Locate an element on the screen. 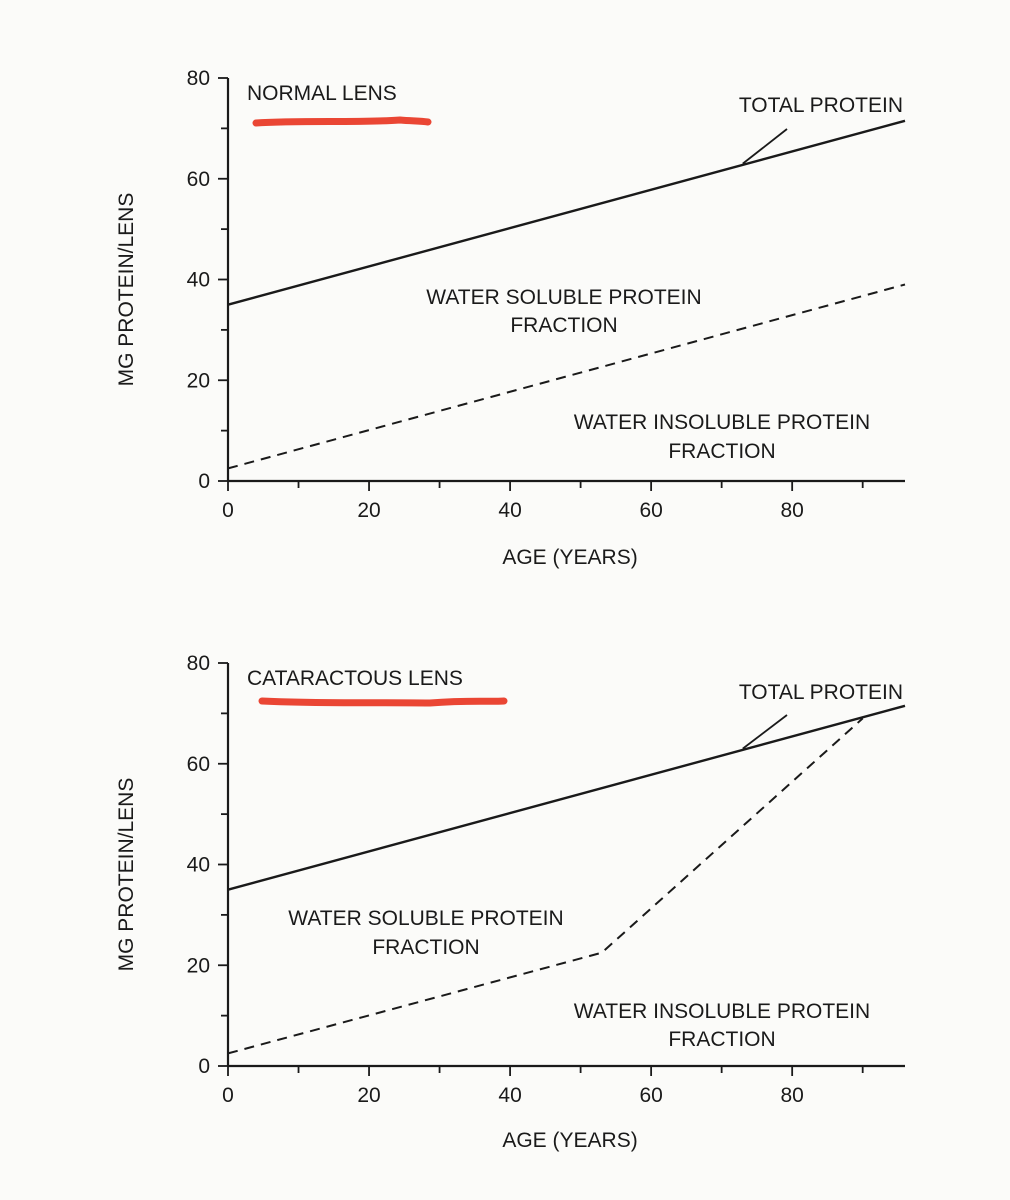 The height and width of the screenshot is (1200, 1010). series-line-dashed-boundary is located at coordinates (566, 376).